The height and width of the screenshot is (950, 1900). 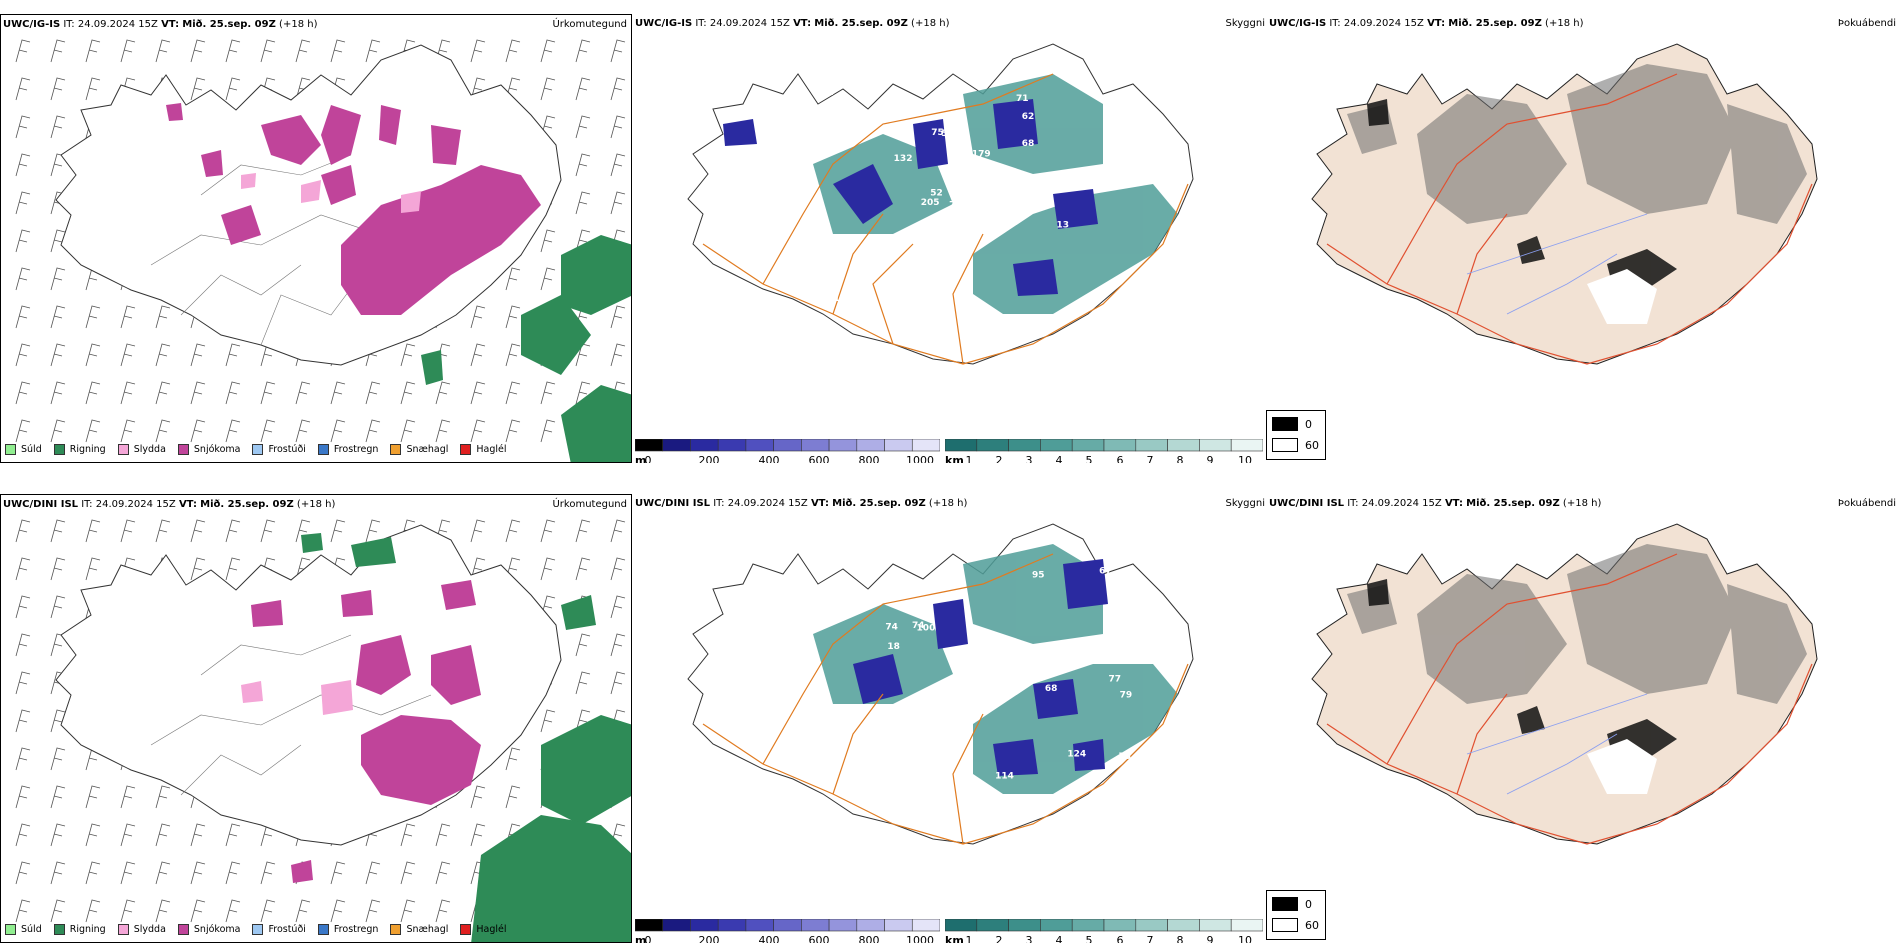 I want to click on height-colorbar-swatches, so click(x=787, y=445).